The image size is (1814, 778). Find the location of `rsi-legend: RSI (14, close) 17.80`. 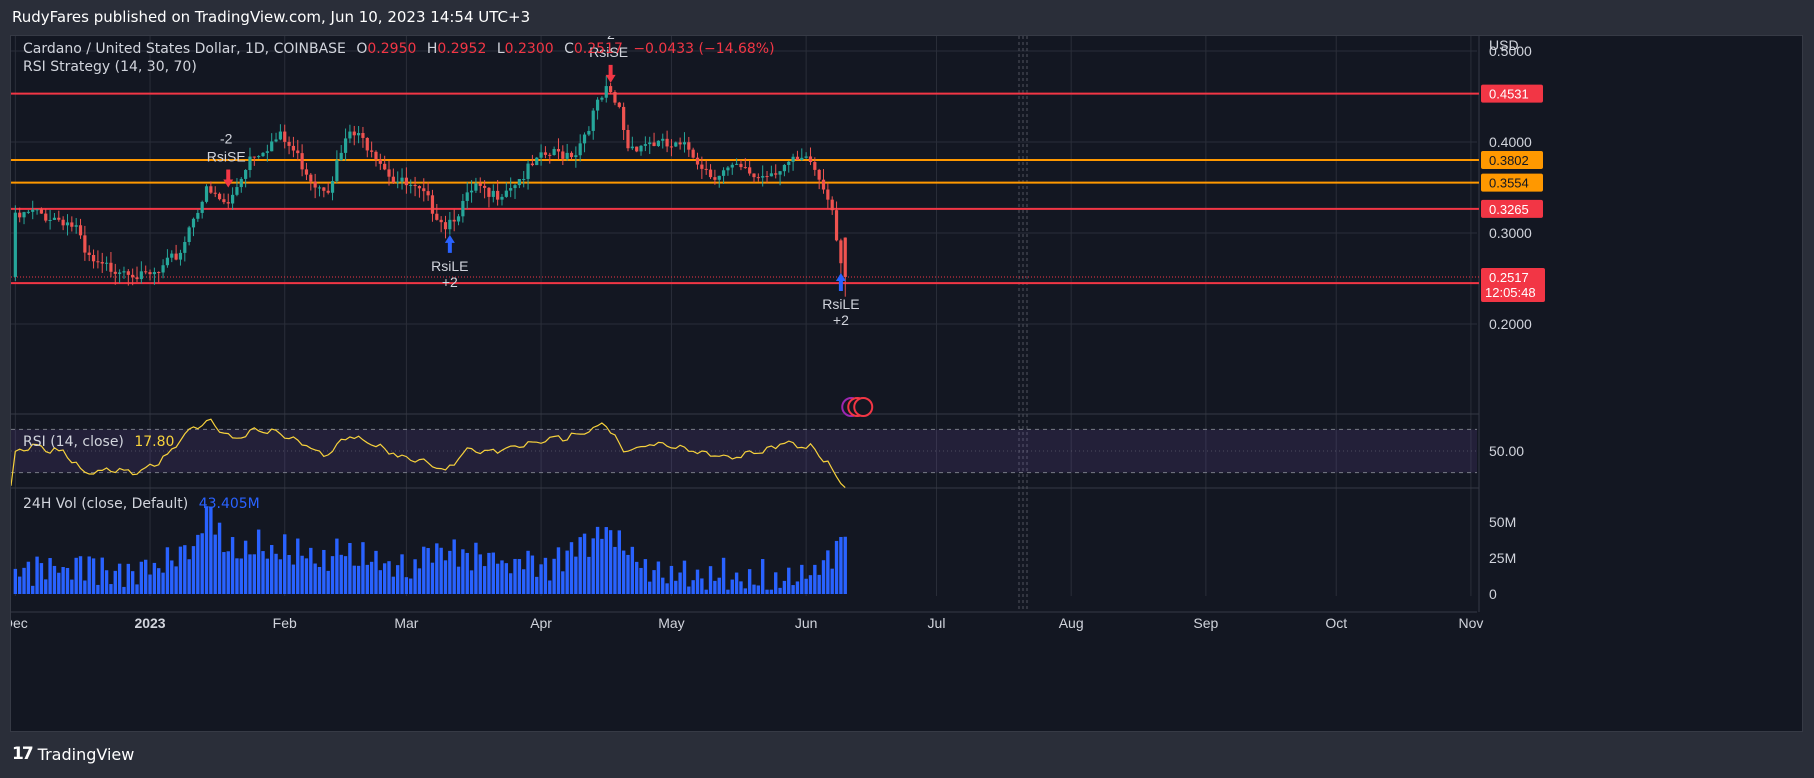

rsi-legend: RSI (14, close) 17.80 is located at coordinates (101, 442).